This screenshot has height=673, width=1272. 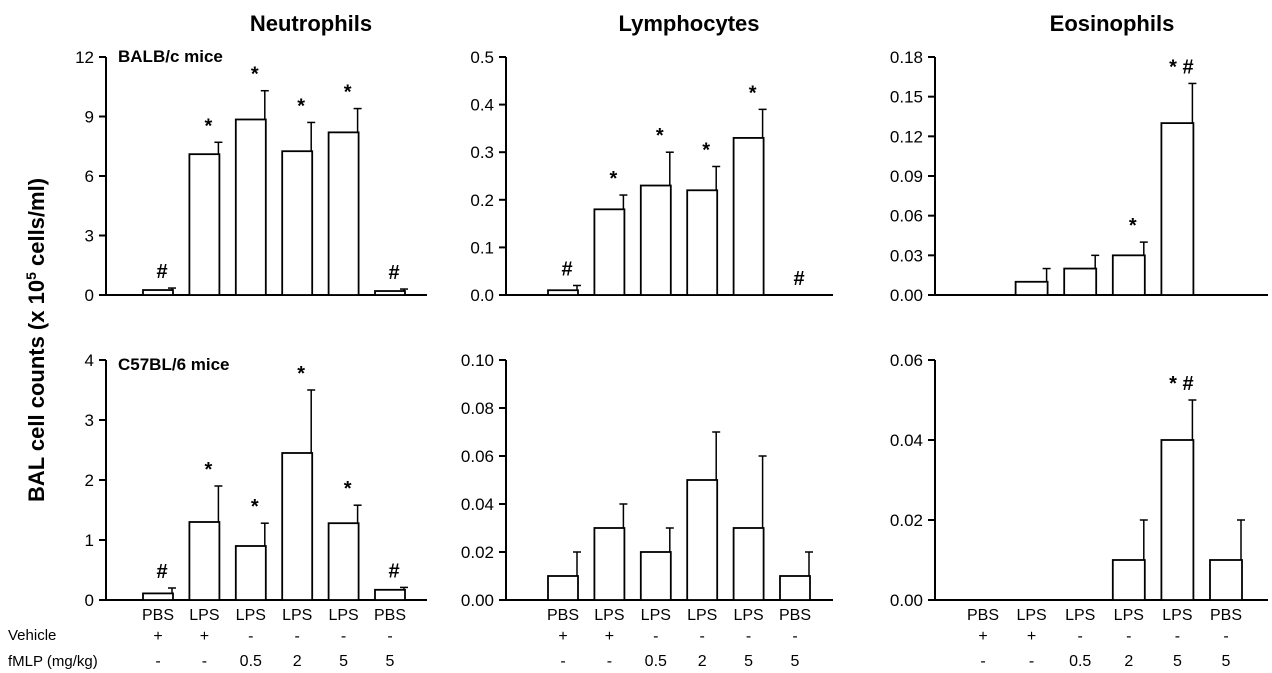 What do you see at coordinates (482, 57) in the screenshot?
I see `y-tick-label: 0.5` at bounding box center [482, 57].